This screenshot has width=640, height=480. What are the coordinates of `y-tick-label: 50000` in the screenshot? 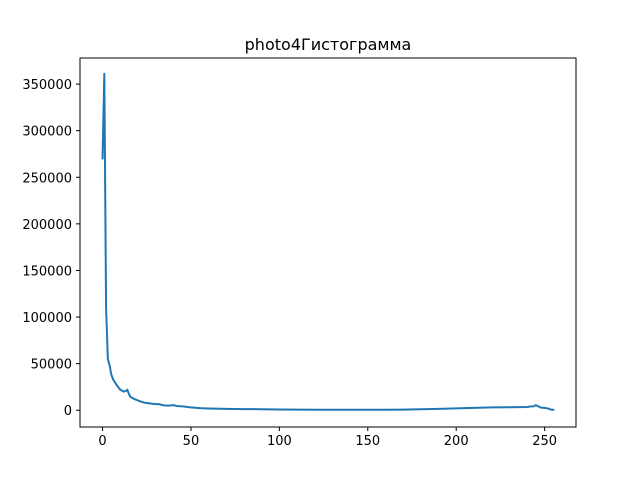 It's located at (51, 365).